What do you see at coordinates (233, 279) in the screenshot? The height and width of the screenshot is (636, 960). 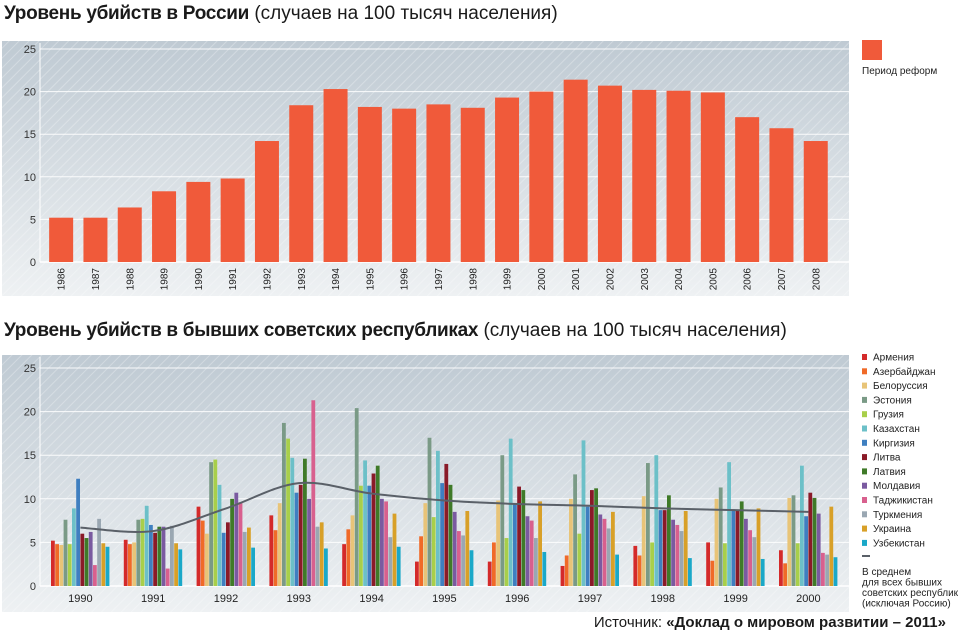 I see `chart1-x-tick-label: 1991` at bounding box center [233, 279].